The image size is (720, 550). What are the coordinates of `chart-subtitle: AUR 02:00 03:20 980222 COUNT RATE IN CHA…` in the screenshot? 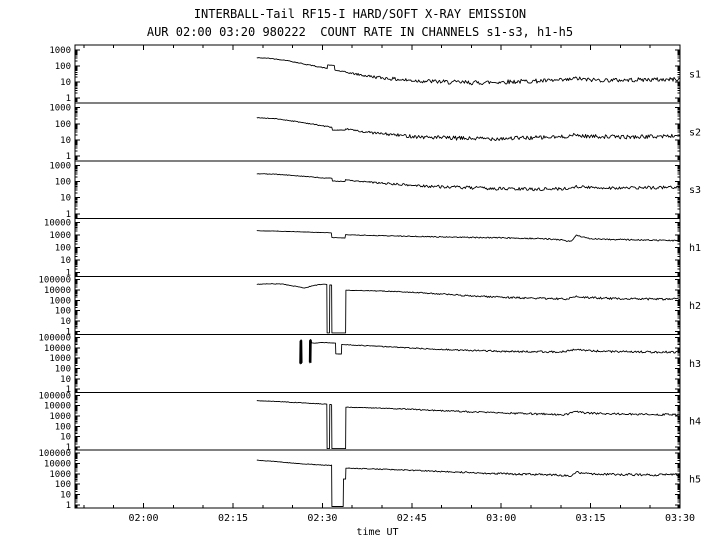 It's located at (360, 32).